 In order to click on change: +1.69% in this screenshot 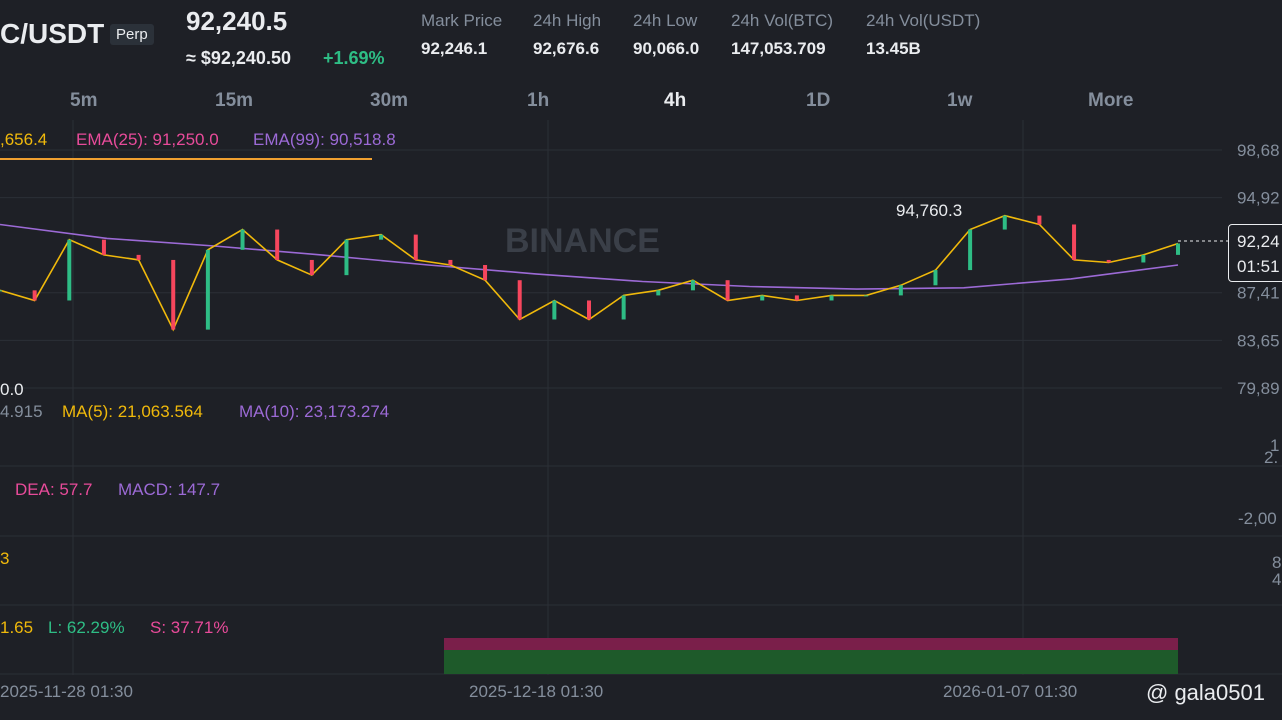, I will do `click(354, 58)`.